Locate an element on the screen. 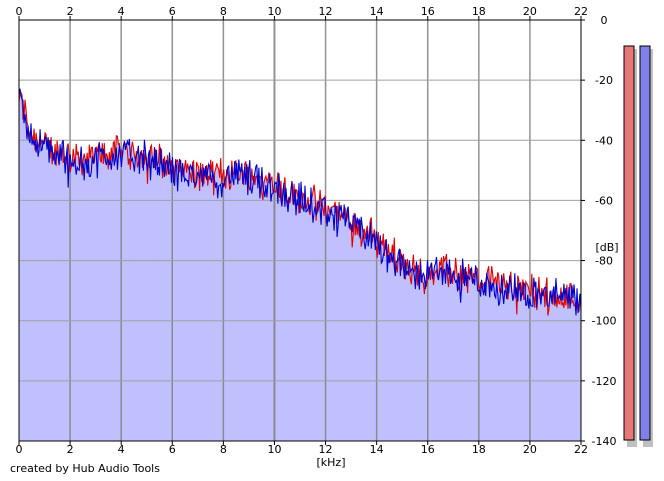  x-tick-label-bottom-16: 16 is located at coordinates (428, 449).